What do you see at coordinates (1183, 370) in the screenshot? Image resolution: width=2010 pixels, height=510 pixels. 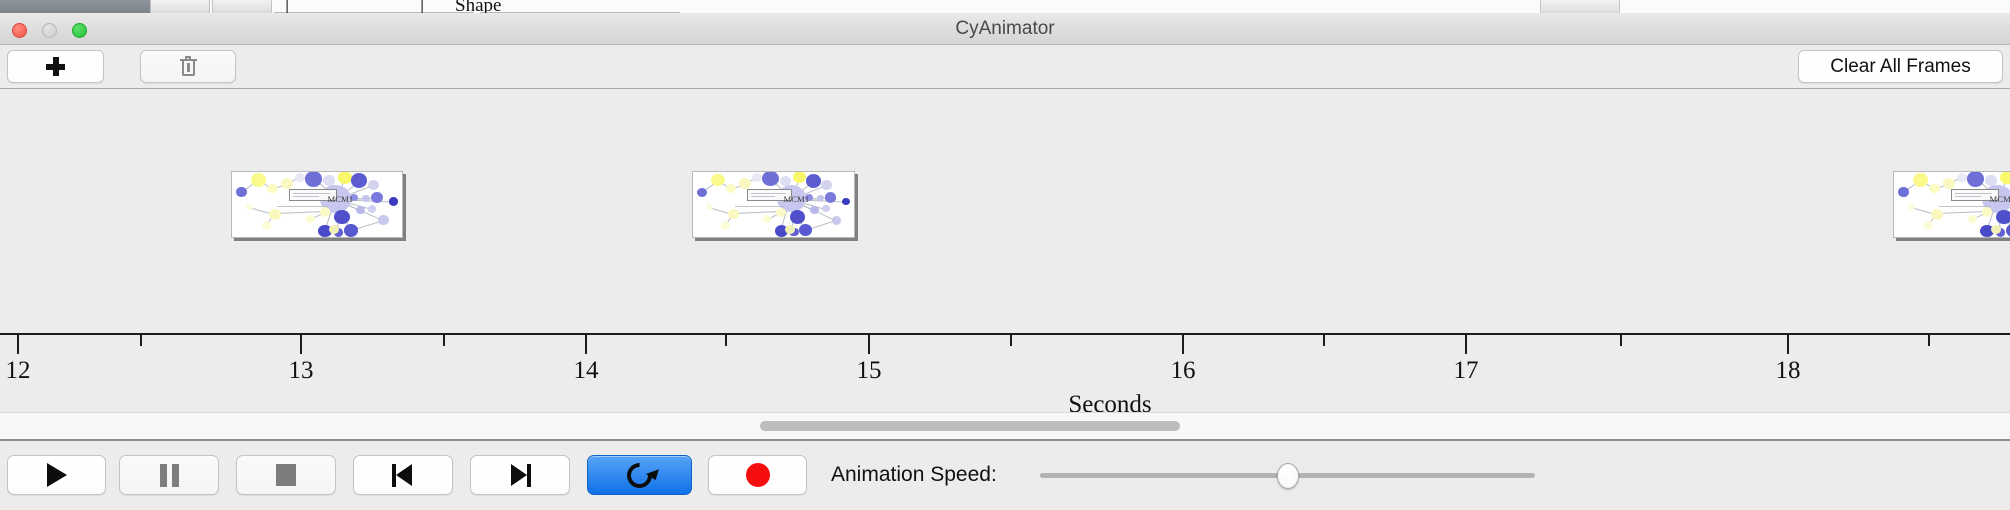 I see `ruler-tick-label: 16` at bounding box center [1183, 370].